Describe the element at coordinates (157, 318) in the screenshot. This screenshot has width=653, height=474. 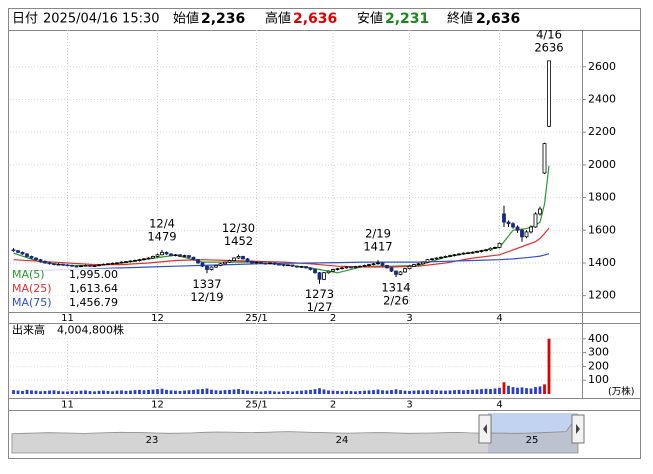
I see `x-tick-label: 12` at that location.